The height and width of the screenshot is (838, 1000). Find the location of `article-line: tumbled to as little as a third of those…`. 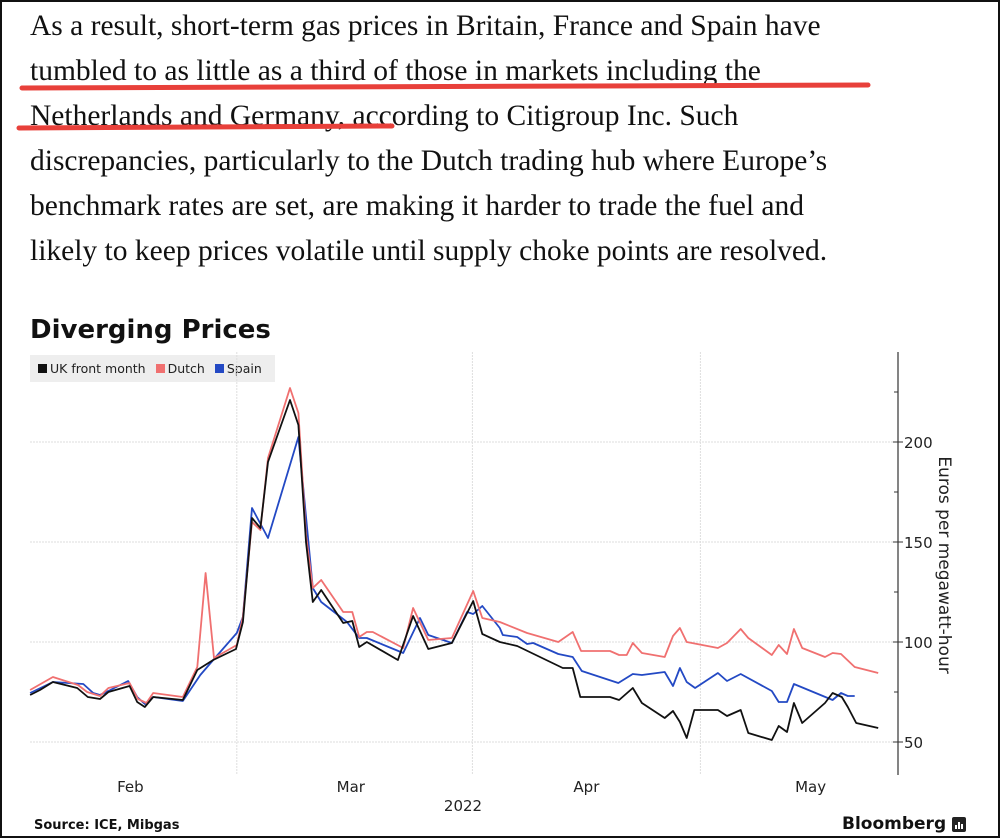

article-line: tumbled to as little as a third of those… is located at coordinates (395, 71).